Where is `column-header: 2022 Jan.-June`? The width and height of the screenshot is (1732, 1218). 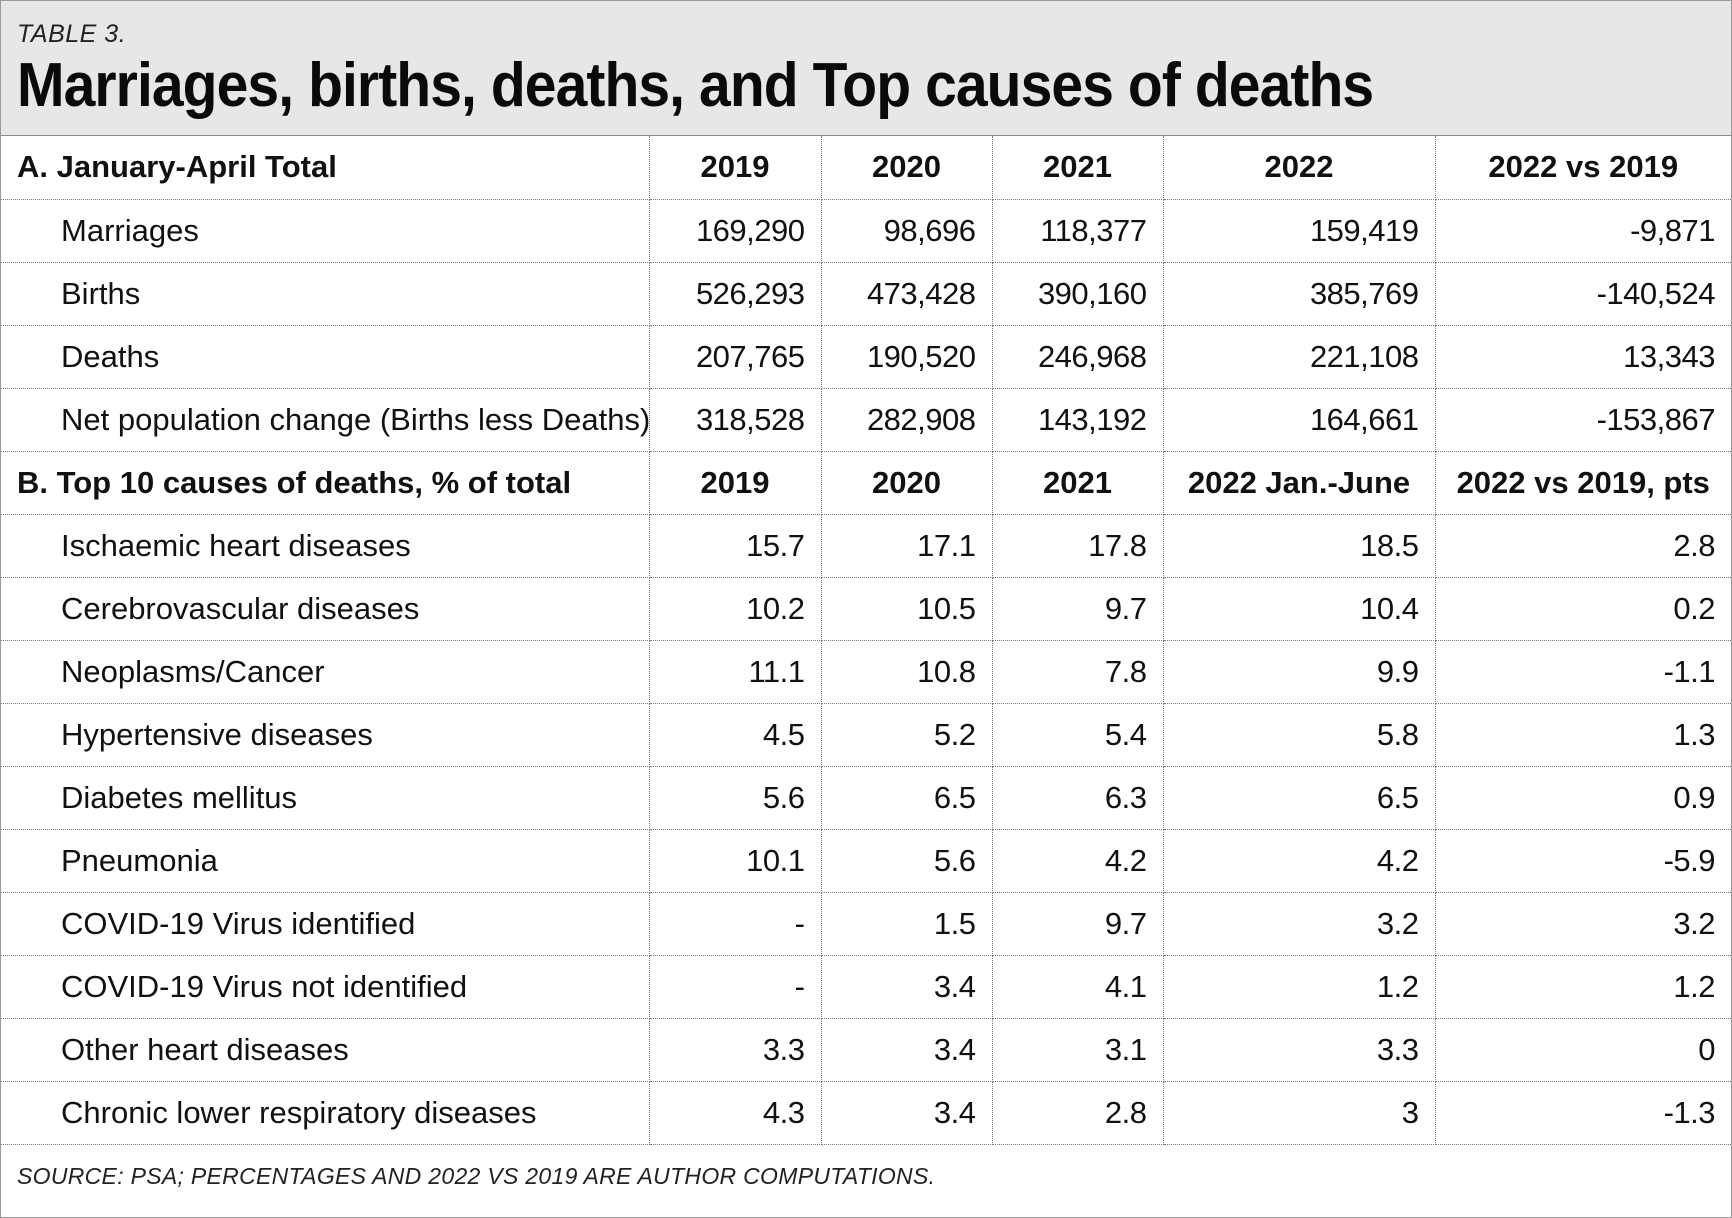
column-header: 2022 Jan.-June is located at coordinates (1299, 483).